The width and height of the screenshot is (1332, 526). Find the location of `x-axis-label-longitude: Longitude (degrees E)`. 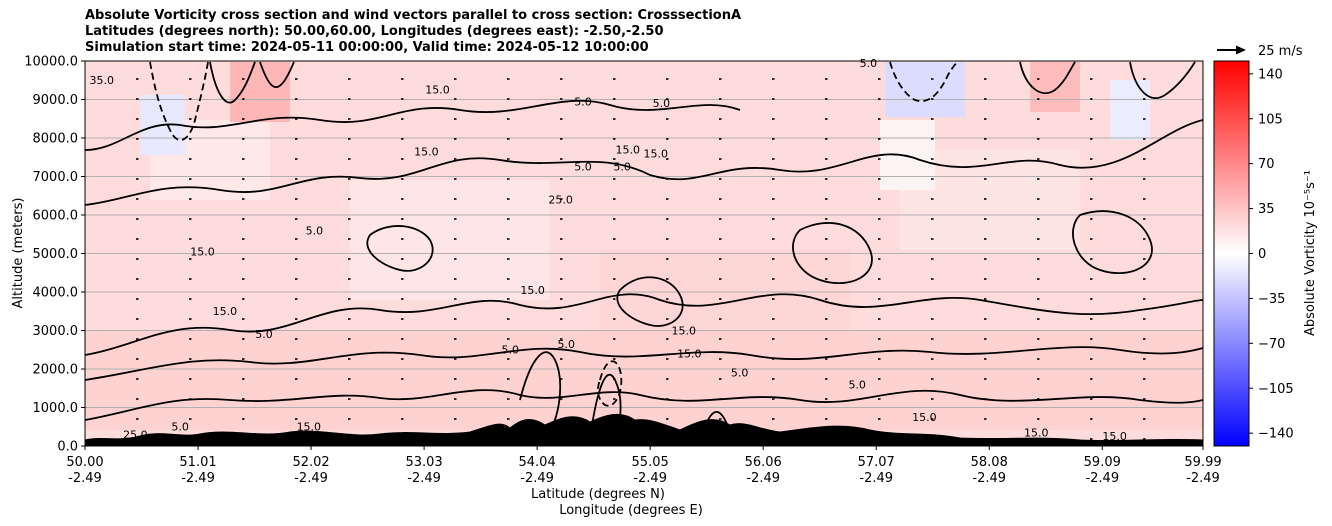

x-axis-label-longitude: Longitude (degrees E) is located at coordinates (631, 510).